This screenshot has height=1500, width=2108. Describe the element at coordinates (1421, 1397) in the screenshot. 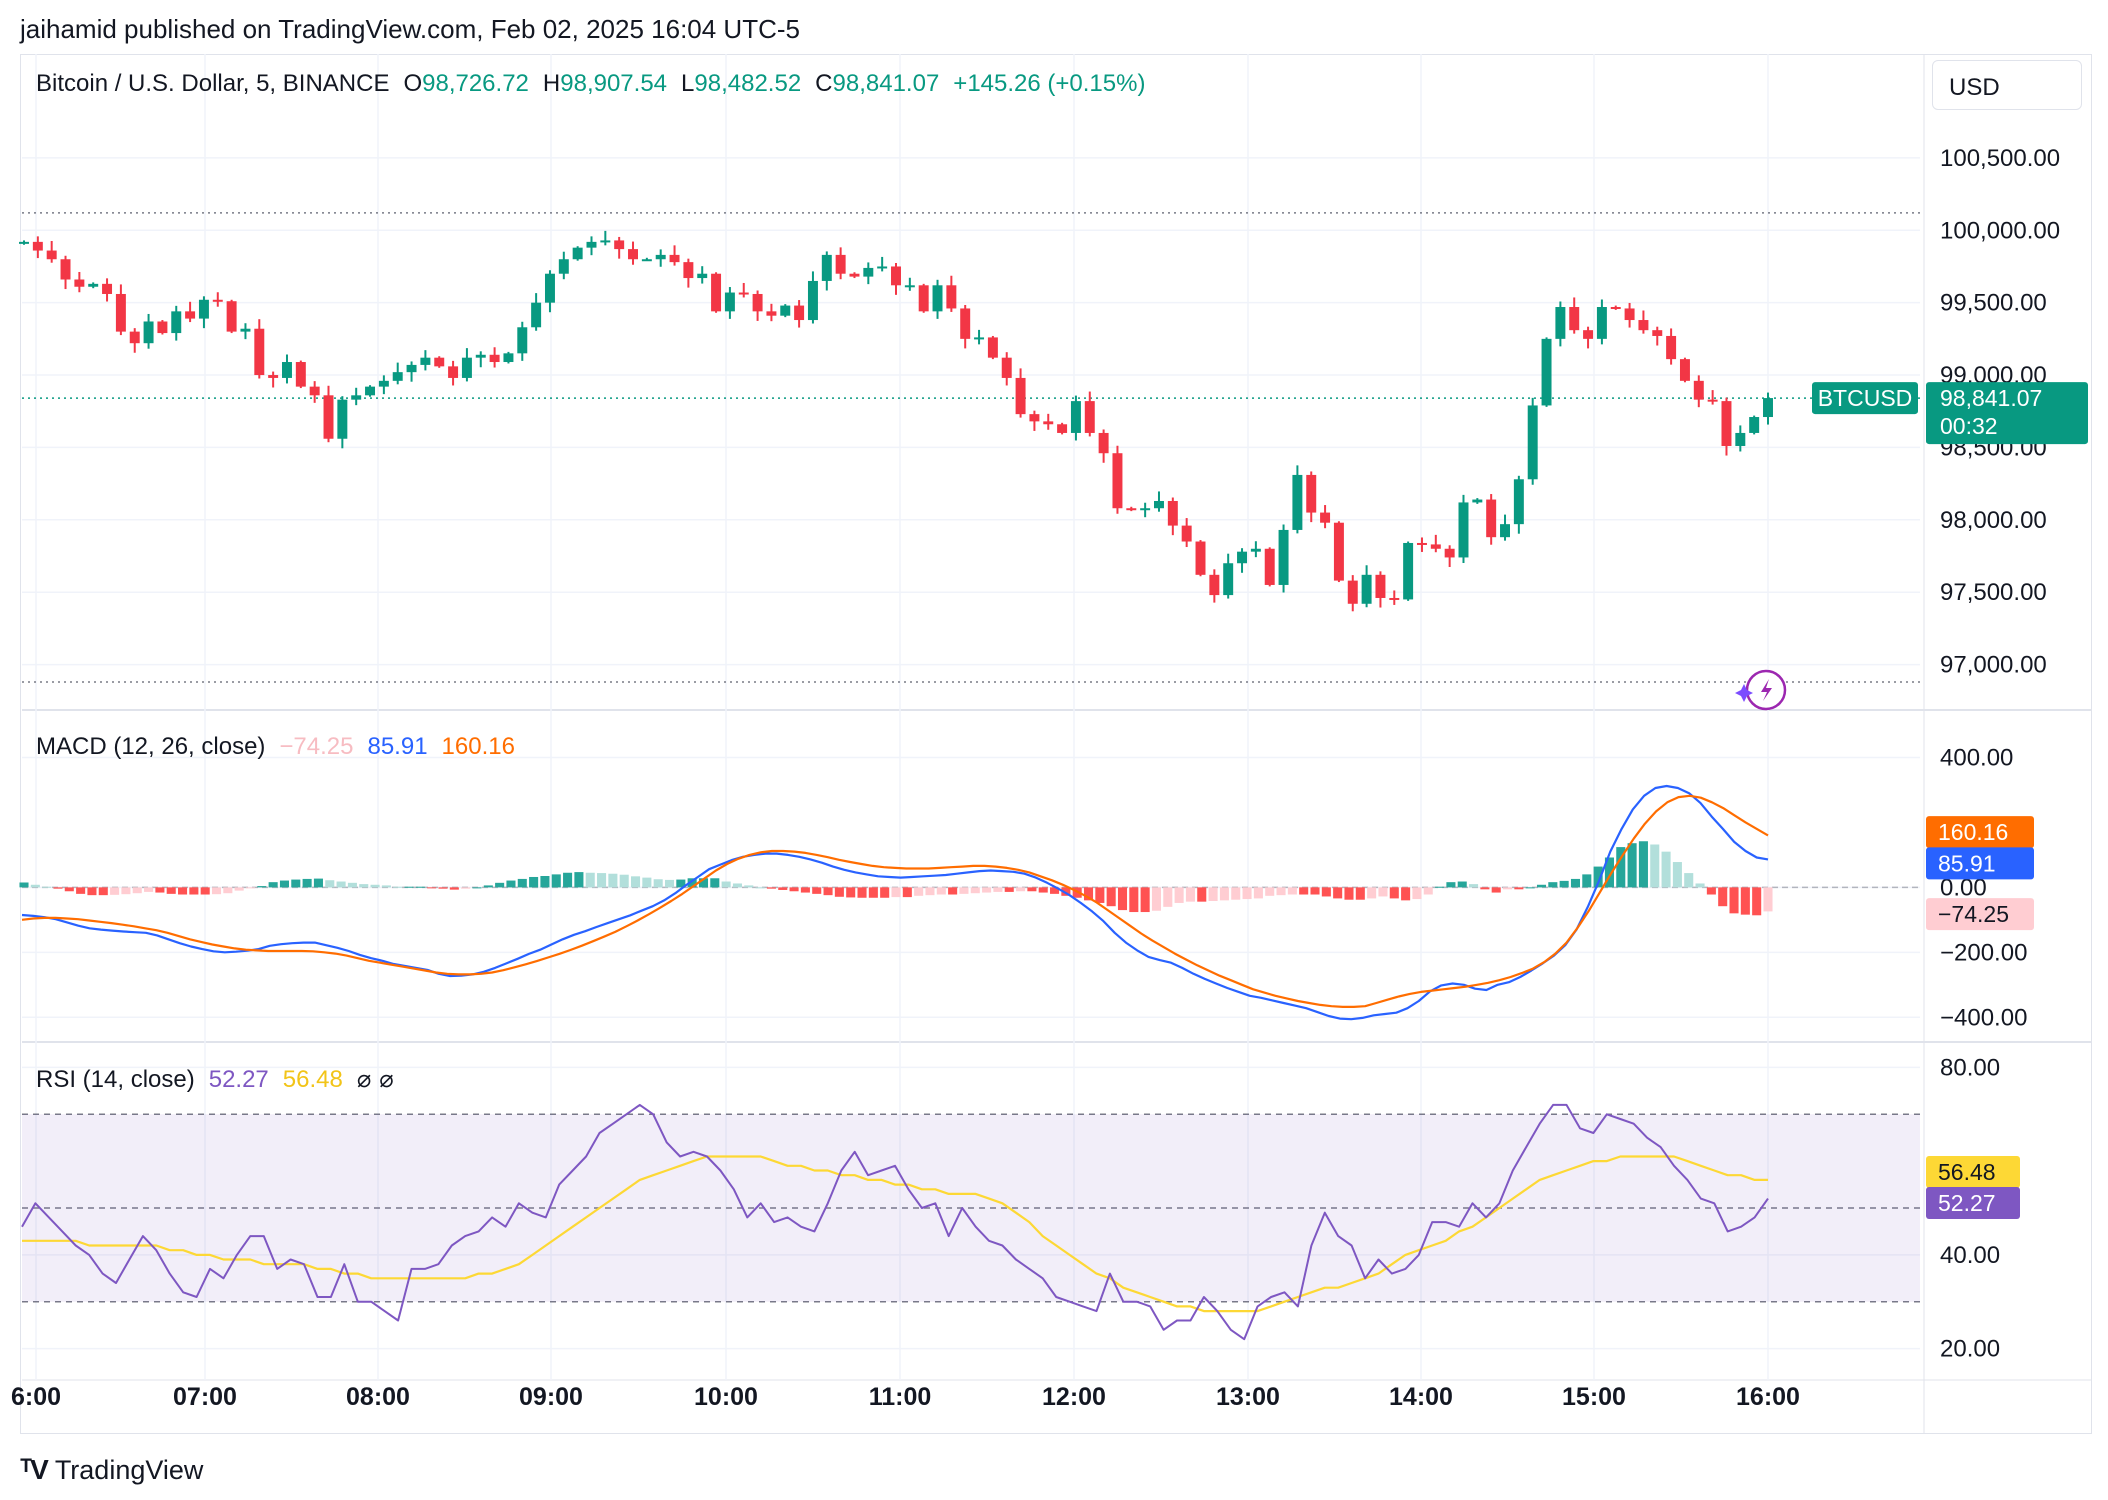

I see `time-tick-label: 14:00` at that location.